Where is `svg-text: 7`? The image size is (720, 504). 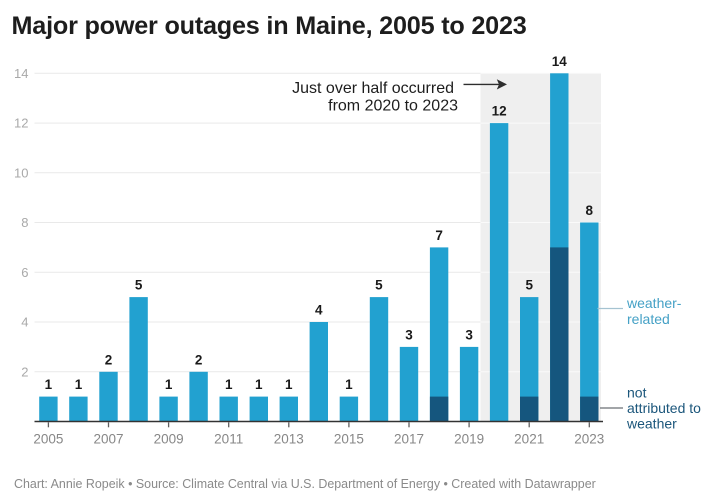 svg-text: 7 is located at coordinates (439, 235).